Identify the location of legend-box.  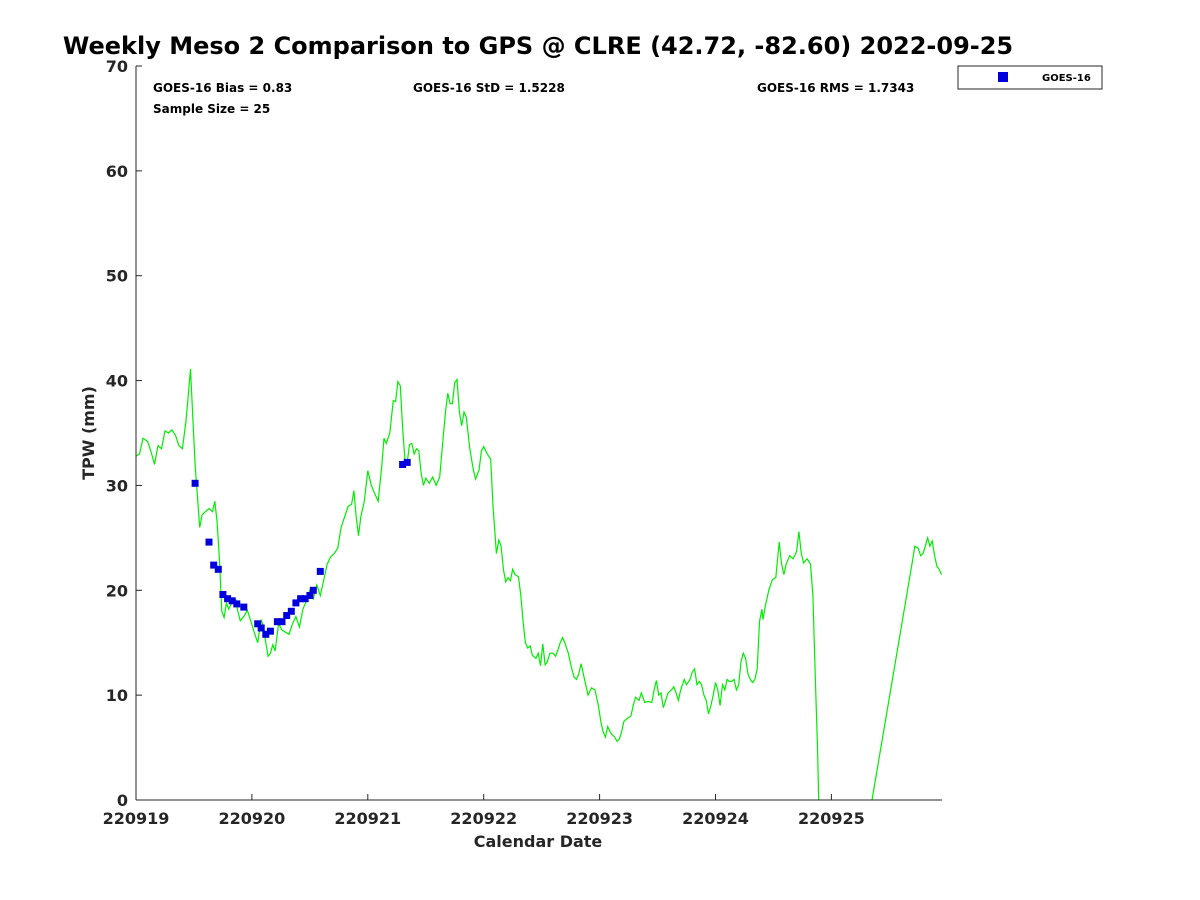
(1030, 77).